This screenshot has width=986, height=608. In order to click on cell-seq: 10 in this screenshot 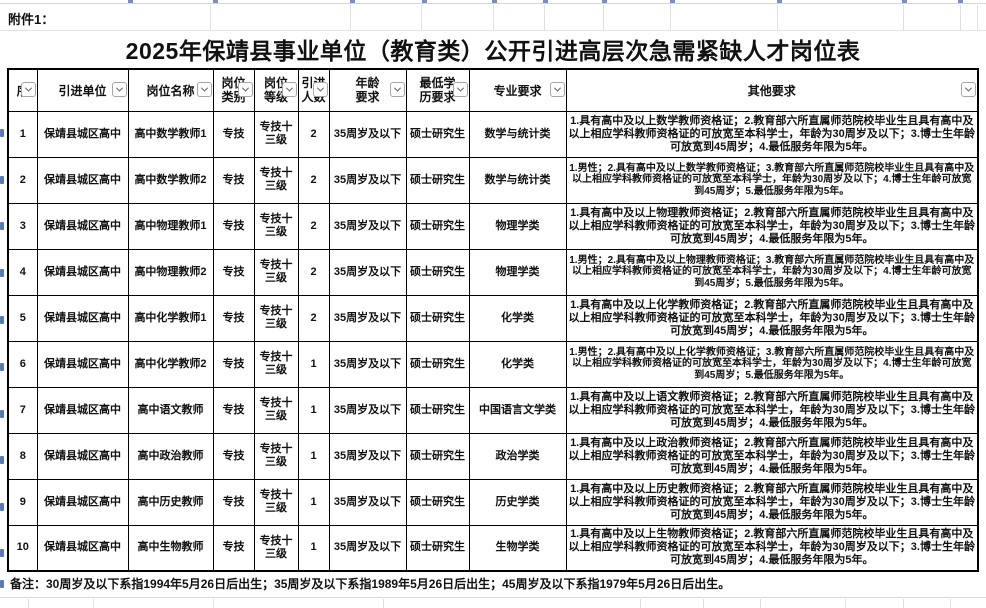, I will do `click(22, 548)`.